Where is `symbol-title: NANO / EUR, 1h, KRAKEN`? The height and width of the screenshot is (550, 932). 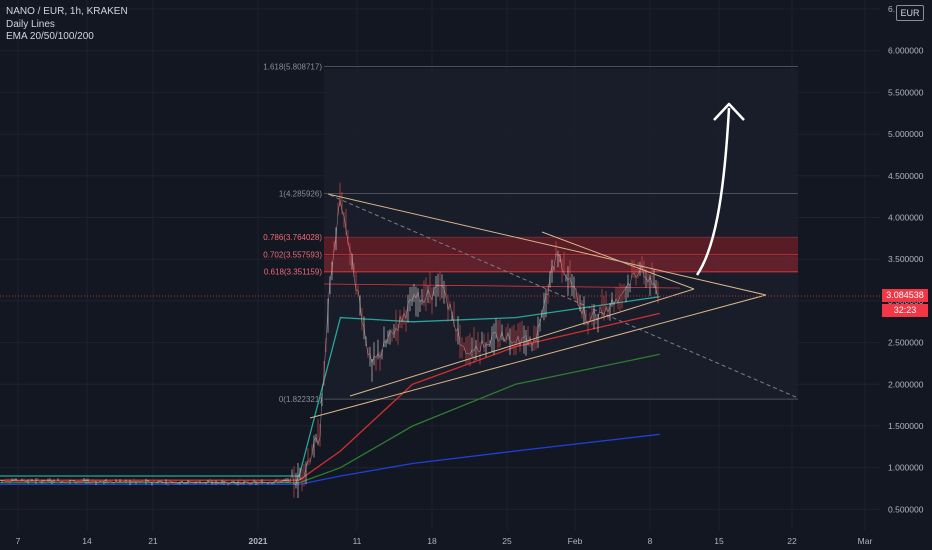
symbol-title: NANO / EUR, 1h, KRAKEN is located at coordinates (67, 11).